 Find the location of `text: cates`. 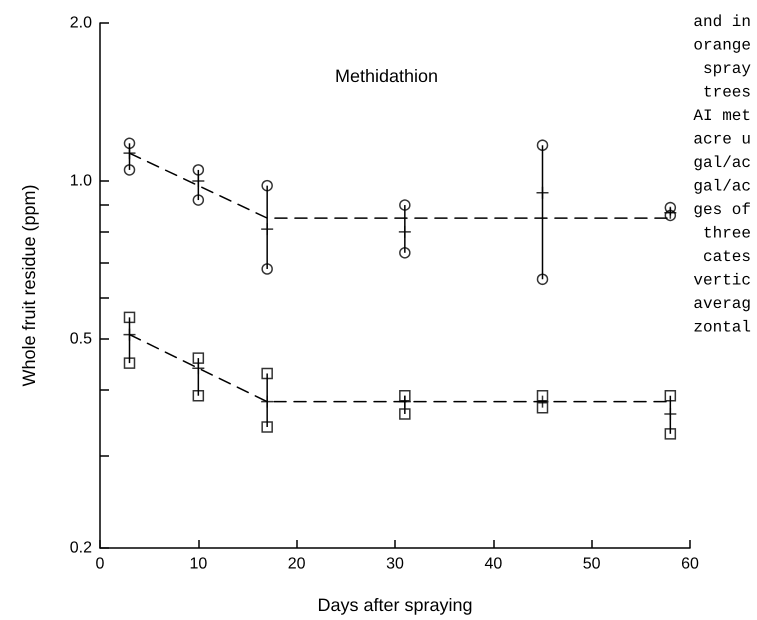

text: cates is located at coordinates (727, 257).